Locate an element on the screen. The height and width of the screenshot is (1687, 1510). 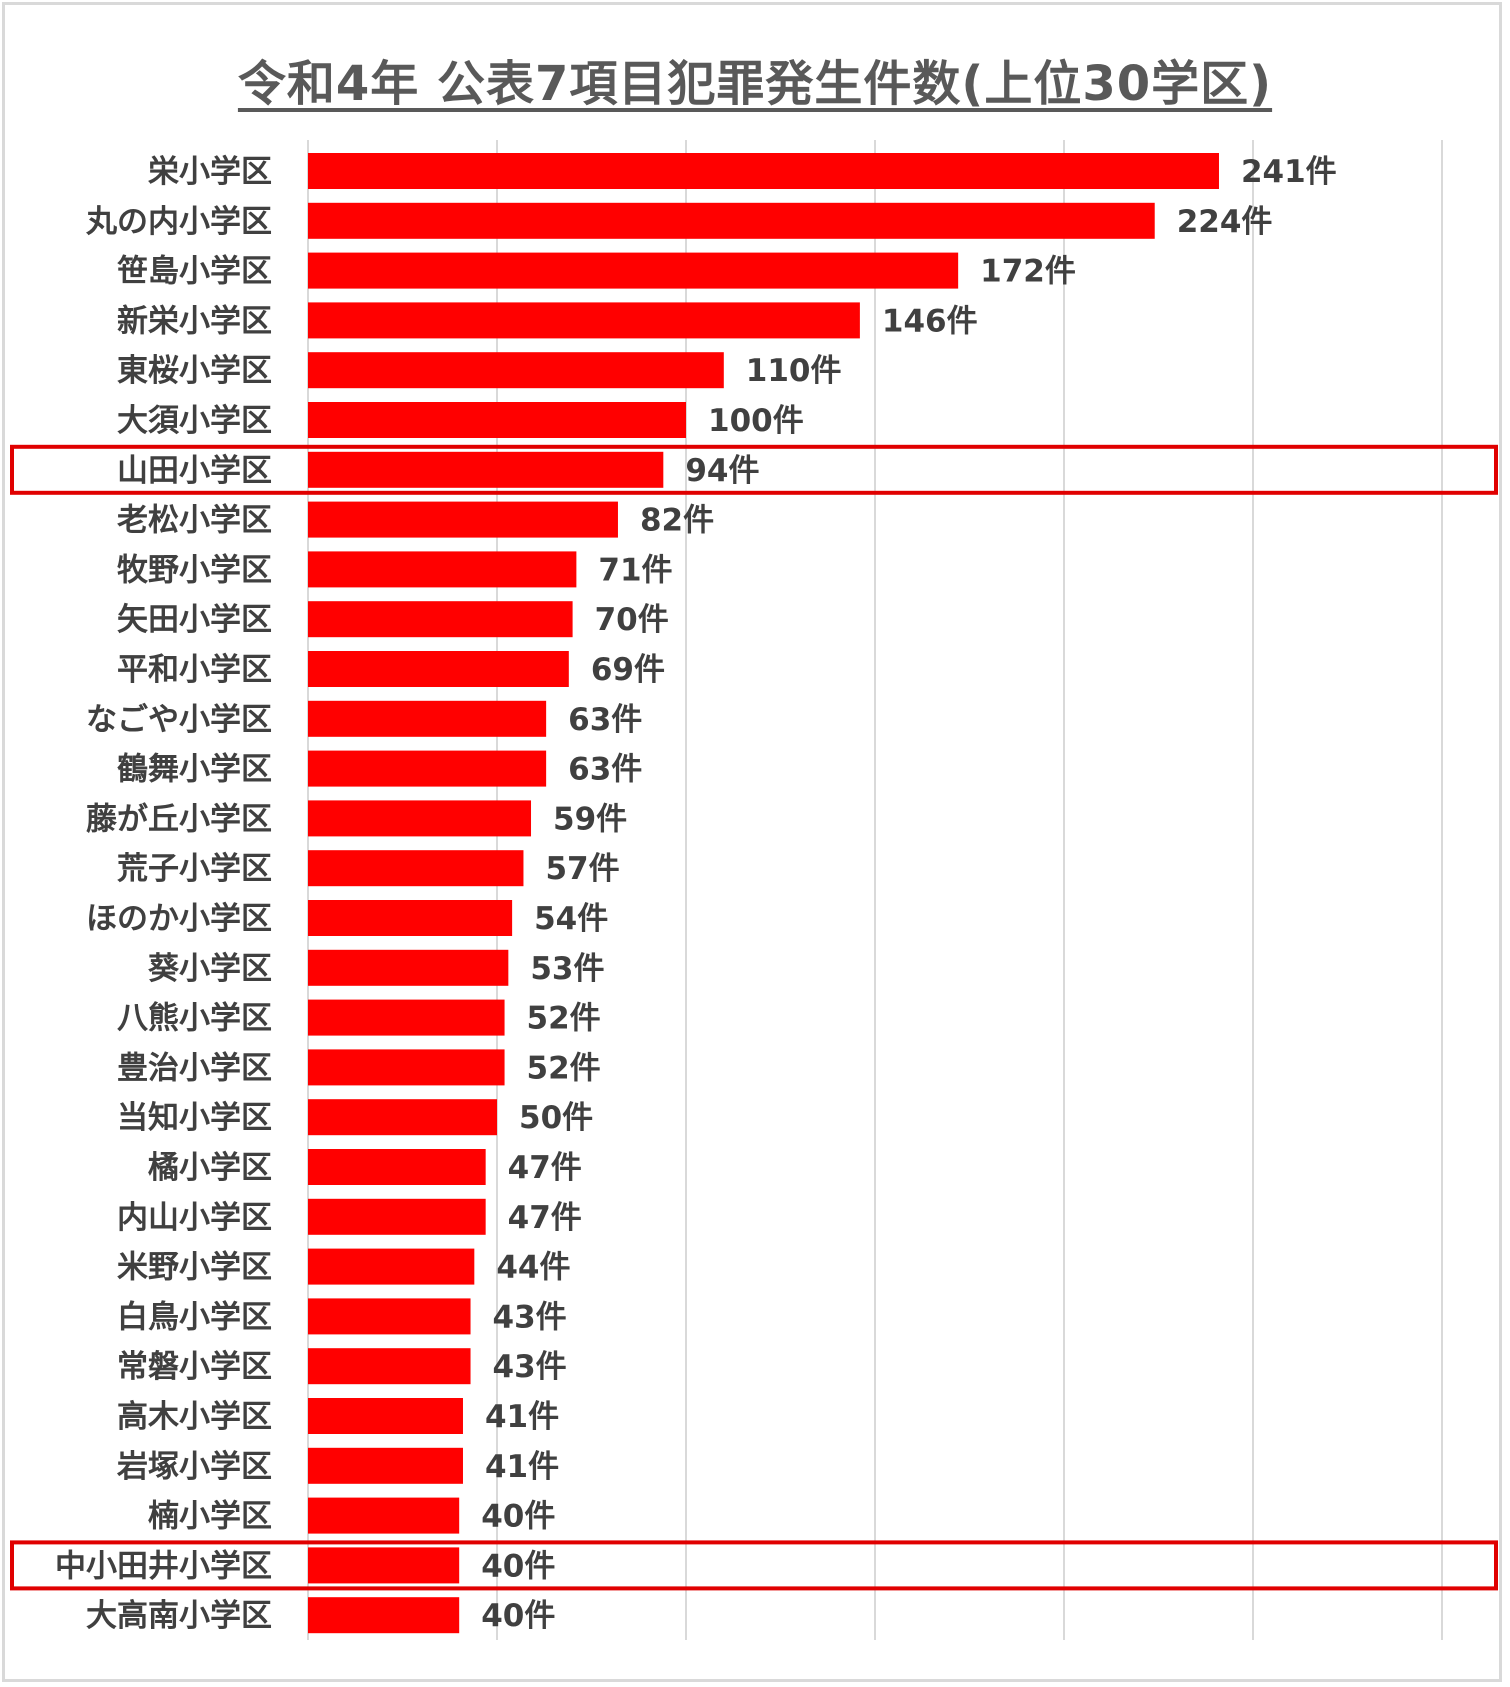
data-label: 100件 is located at coordinates (756, 421).